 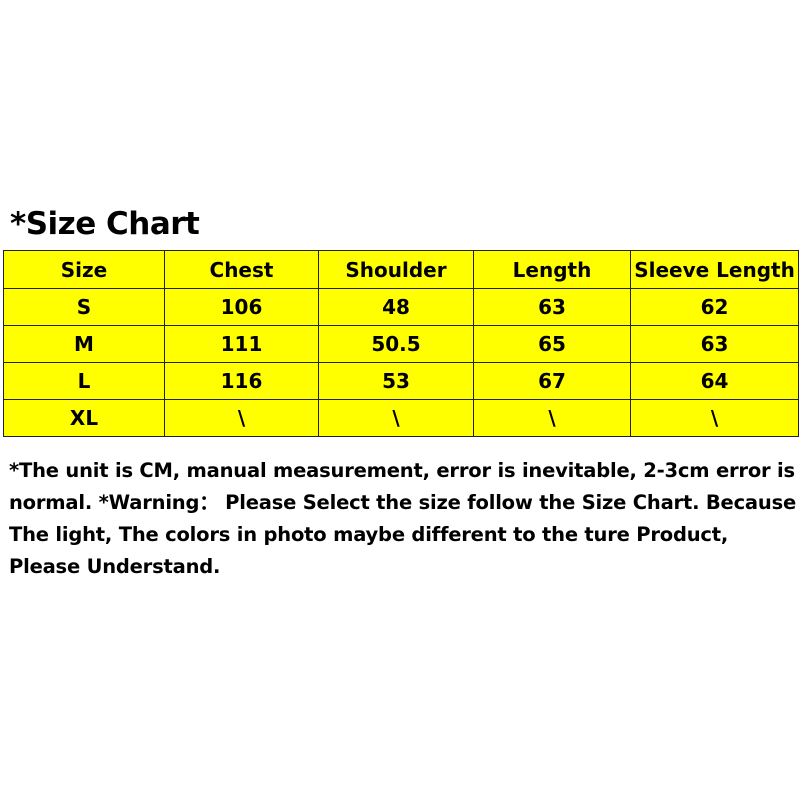 I want to click on table-cell: 67, so click(x=552, y=381).